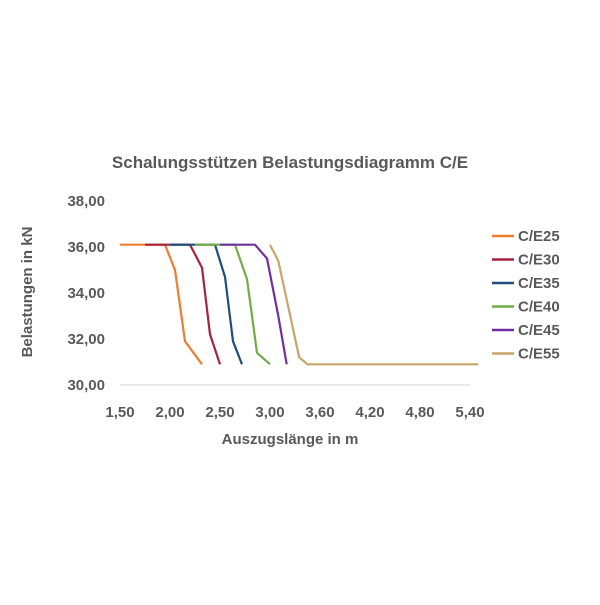 The height and width of the screenshot is (605, 600). I want to click on x-tick-label: 4,80, so click(419, 412).